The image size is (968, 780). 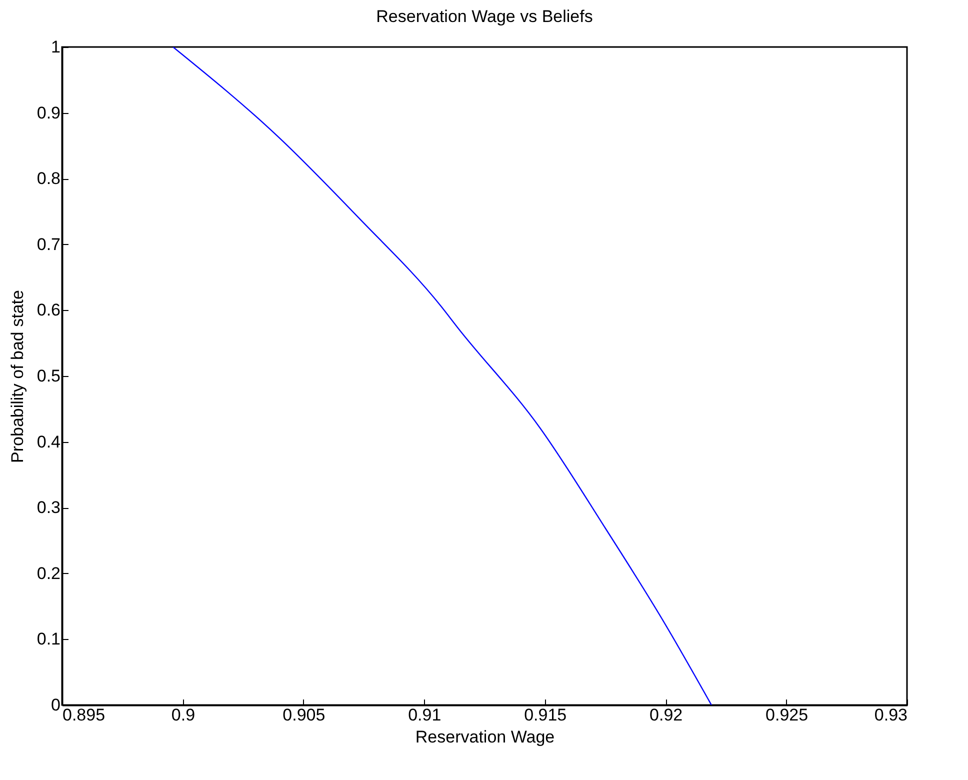 I want to click on y-tick-label: 1, so click(x=55, y=47).